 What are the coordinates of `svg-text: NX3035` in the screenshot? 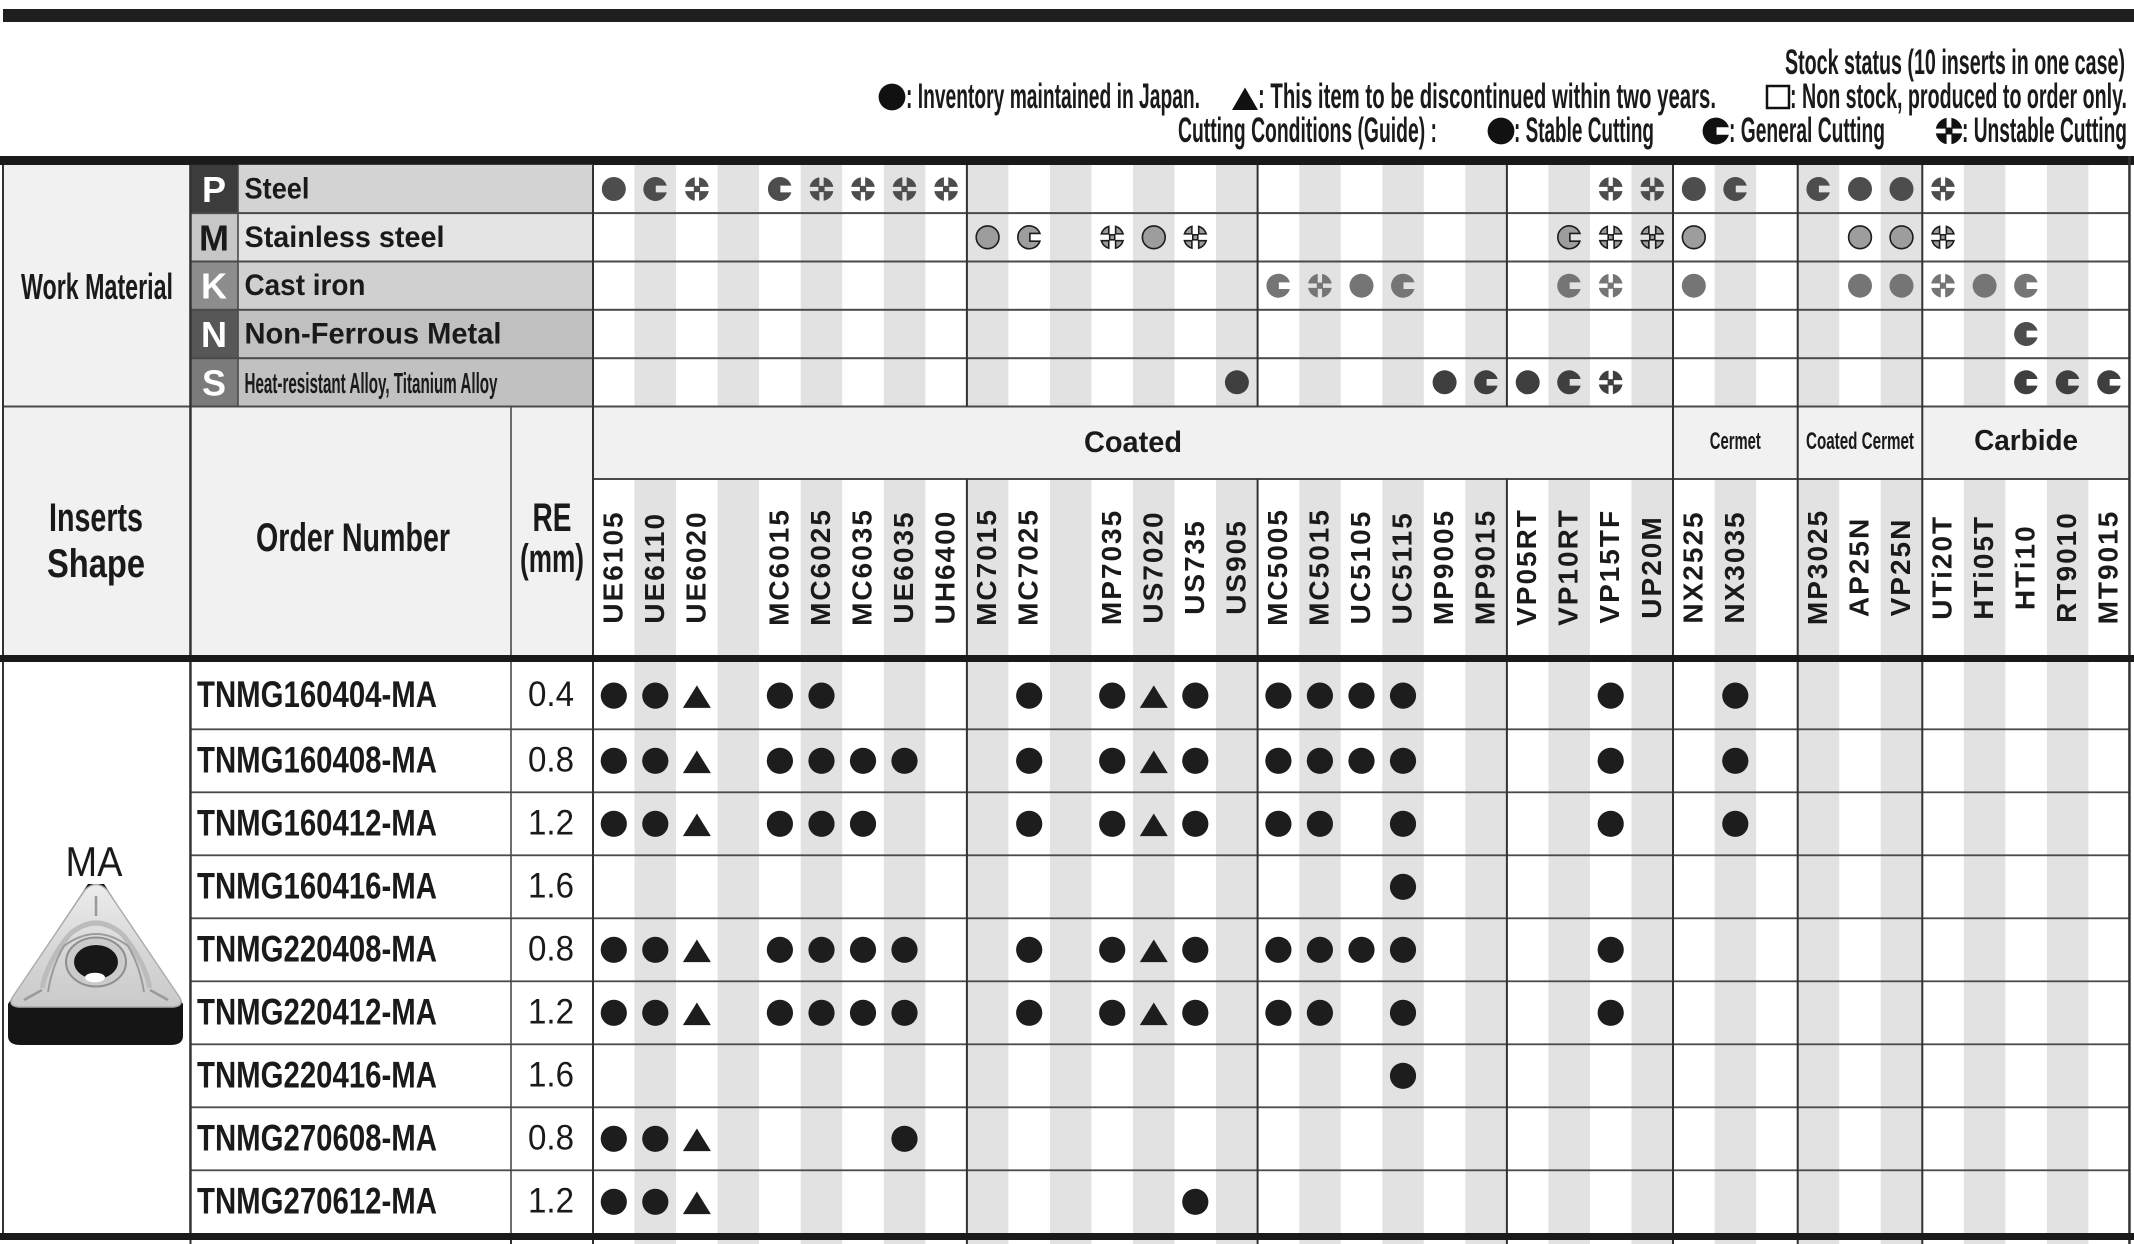 It's located at (1734, 566).